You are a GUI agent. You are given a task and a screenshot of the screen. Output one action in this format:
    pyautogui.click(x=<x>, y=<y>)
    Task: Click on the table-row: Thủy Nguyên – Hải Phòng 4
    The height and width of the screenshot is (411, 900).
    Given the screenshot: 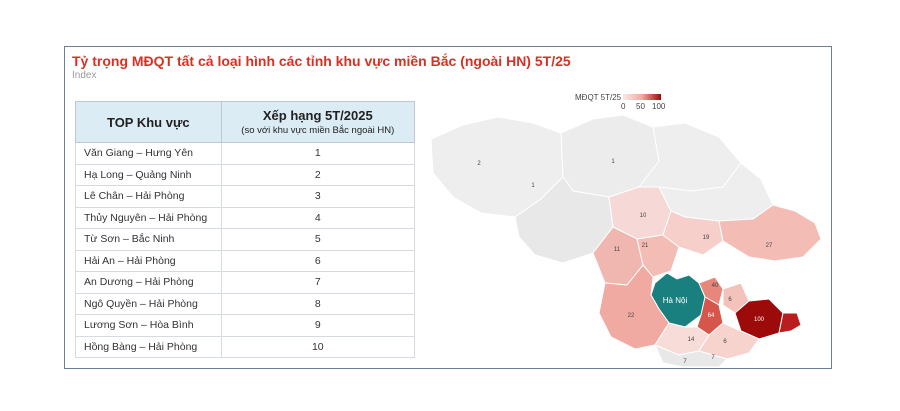 What is the action you would take?
    pyautogui.click(x=245, y=217)
    